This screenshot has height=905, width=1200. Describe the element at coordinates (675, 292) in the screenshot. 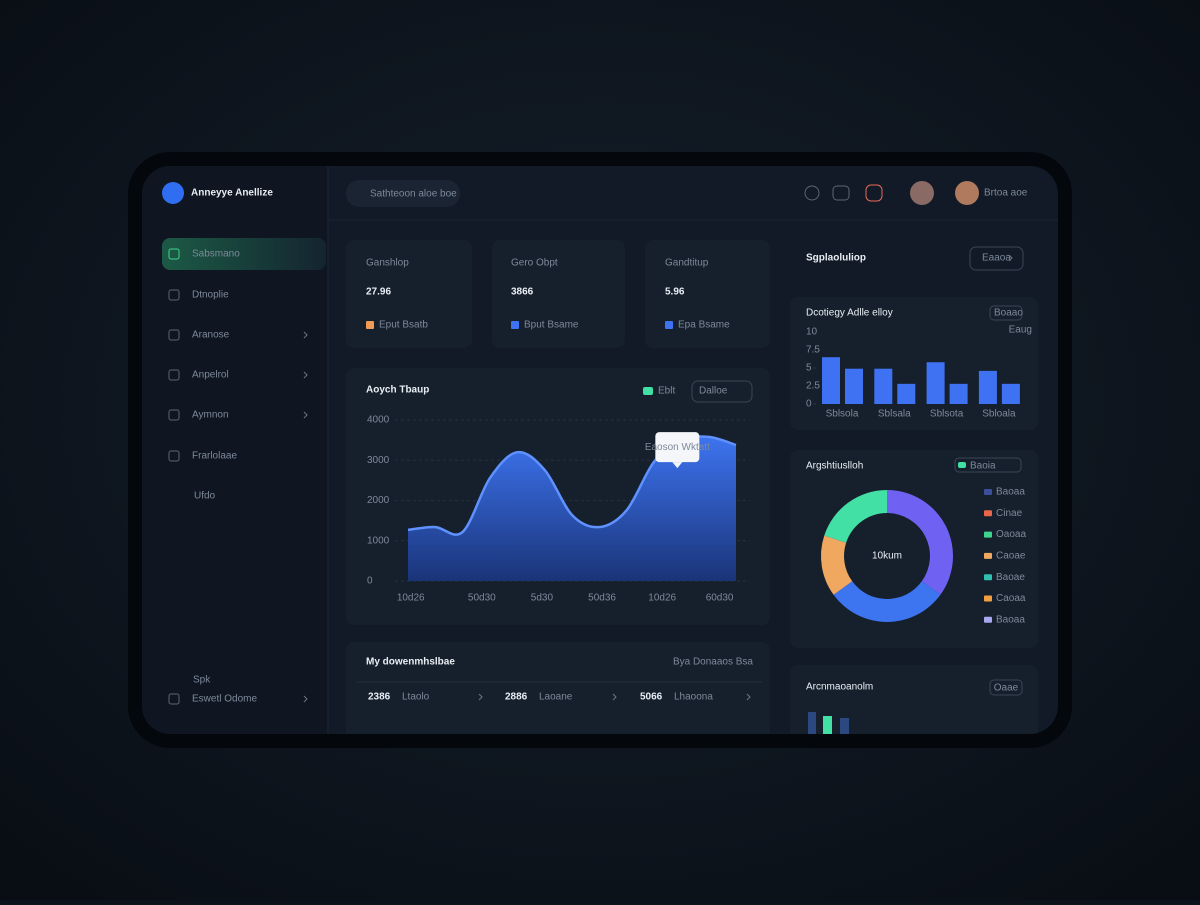

I see `kpi-value: 5.96` at that location.